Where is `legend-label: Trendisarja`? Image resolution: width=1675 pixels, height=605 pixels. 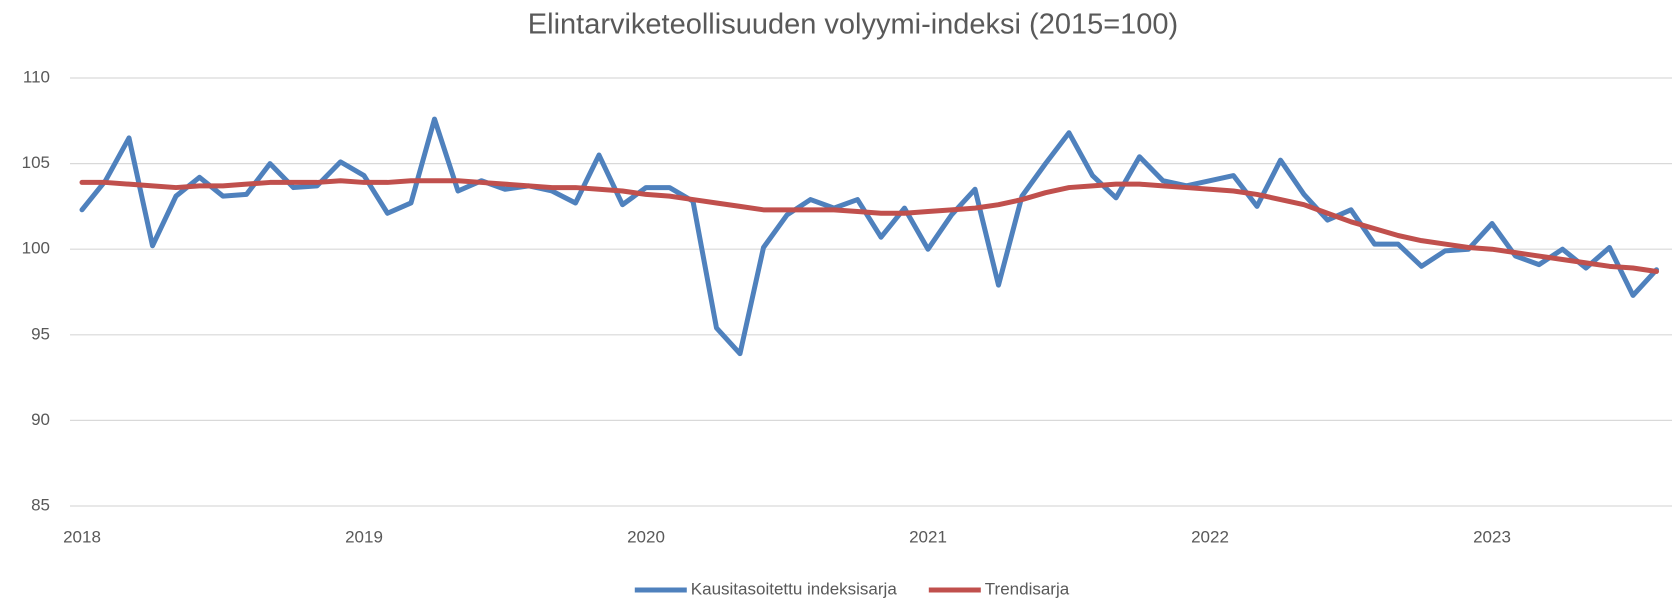
legend-label: Trendisarja is located at coordinates (1027, 588).